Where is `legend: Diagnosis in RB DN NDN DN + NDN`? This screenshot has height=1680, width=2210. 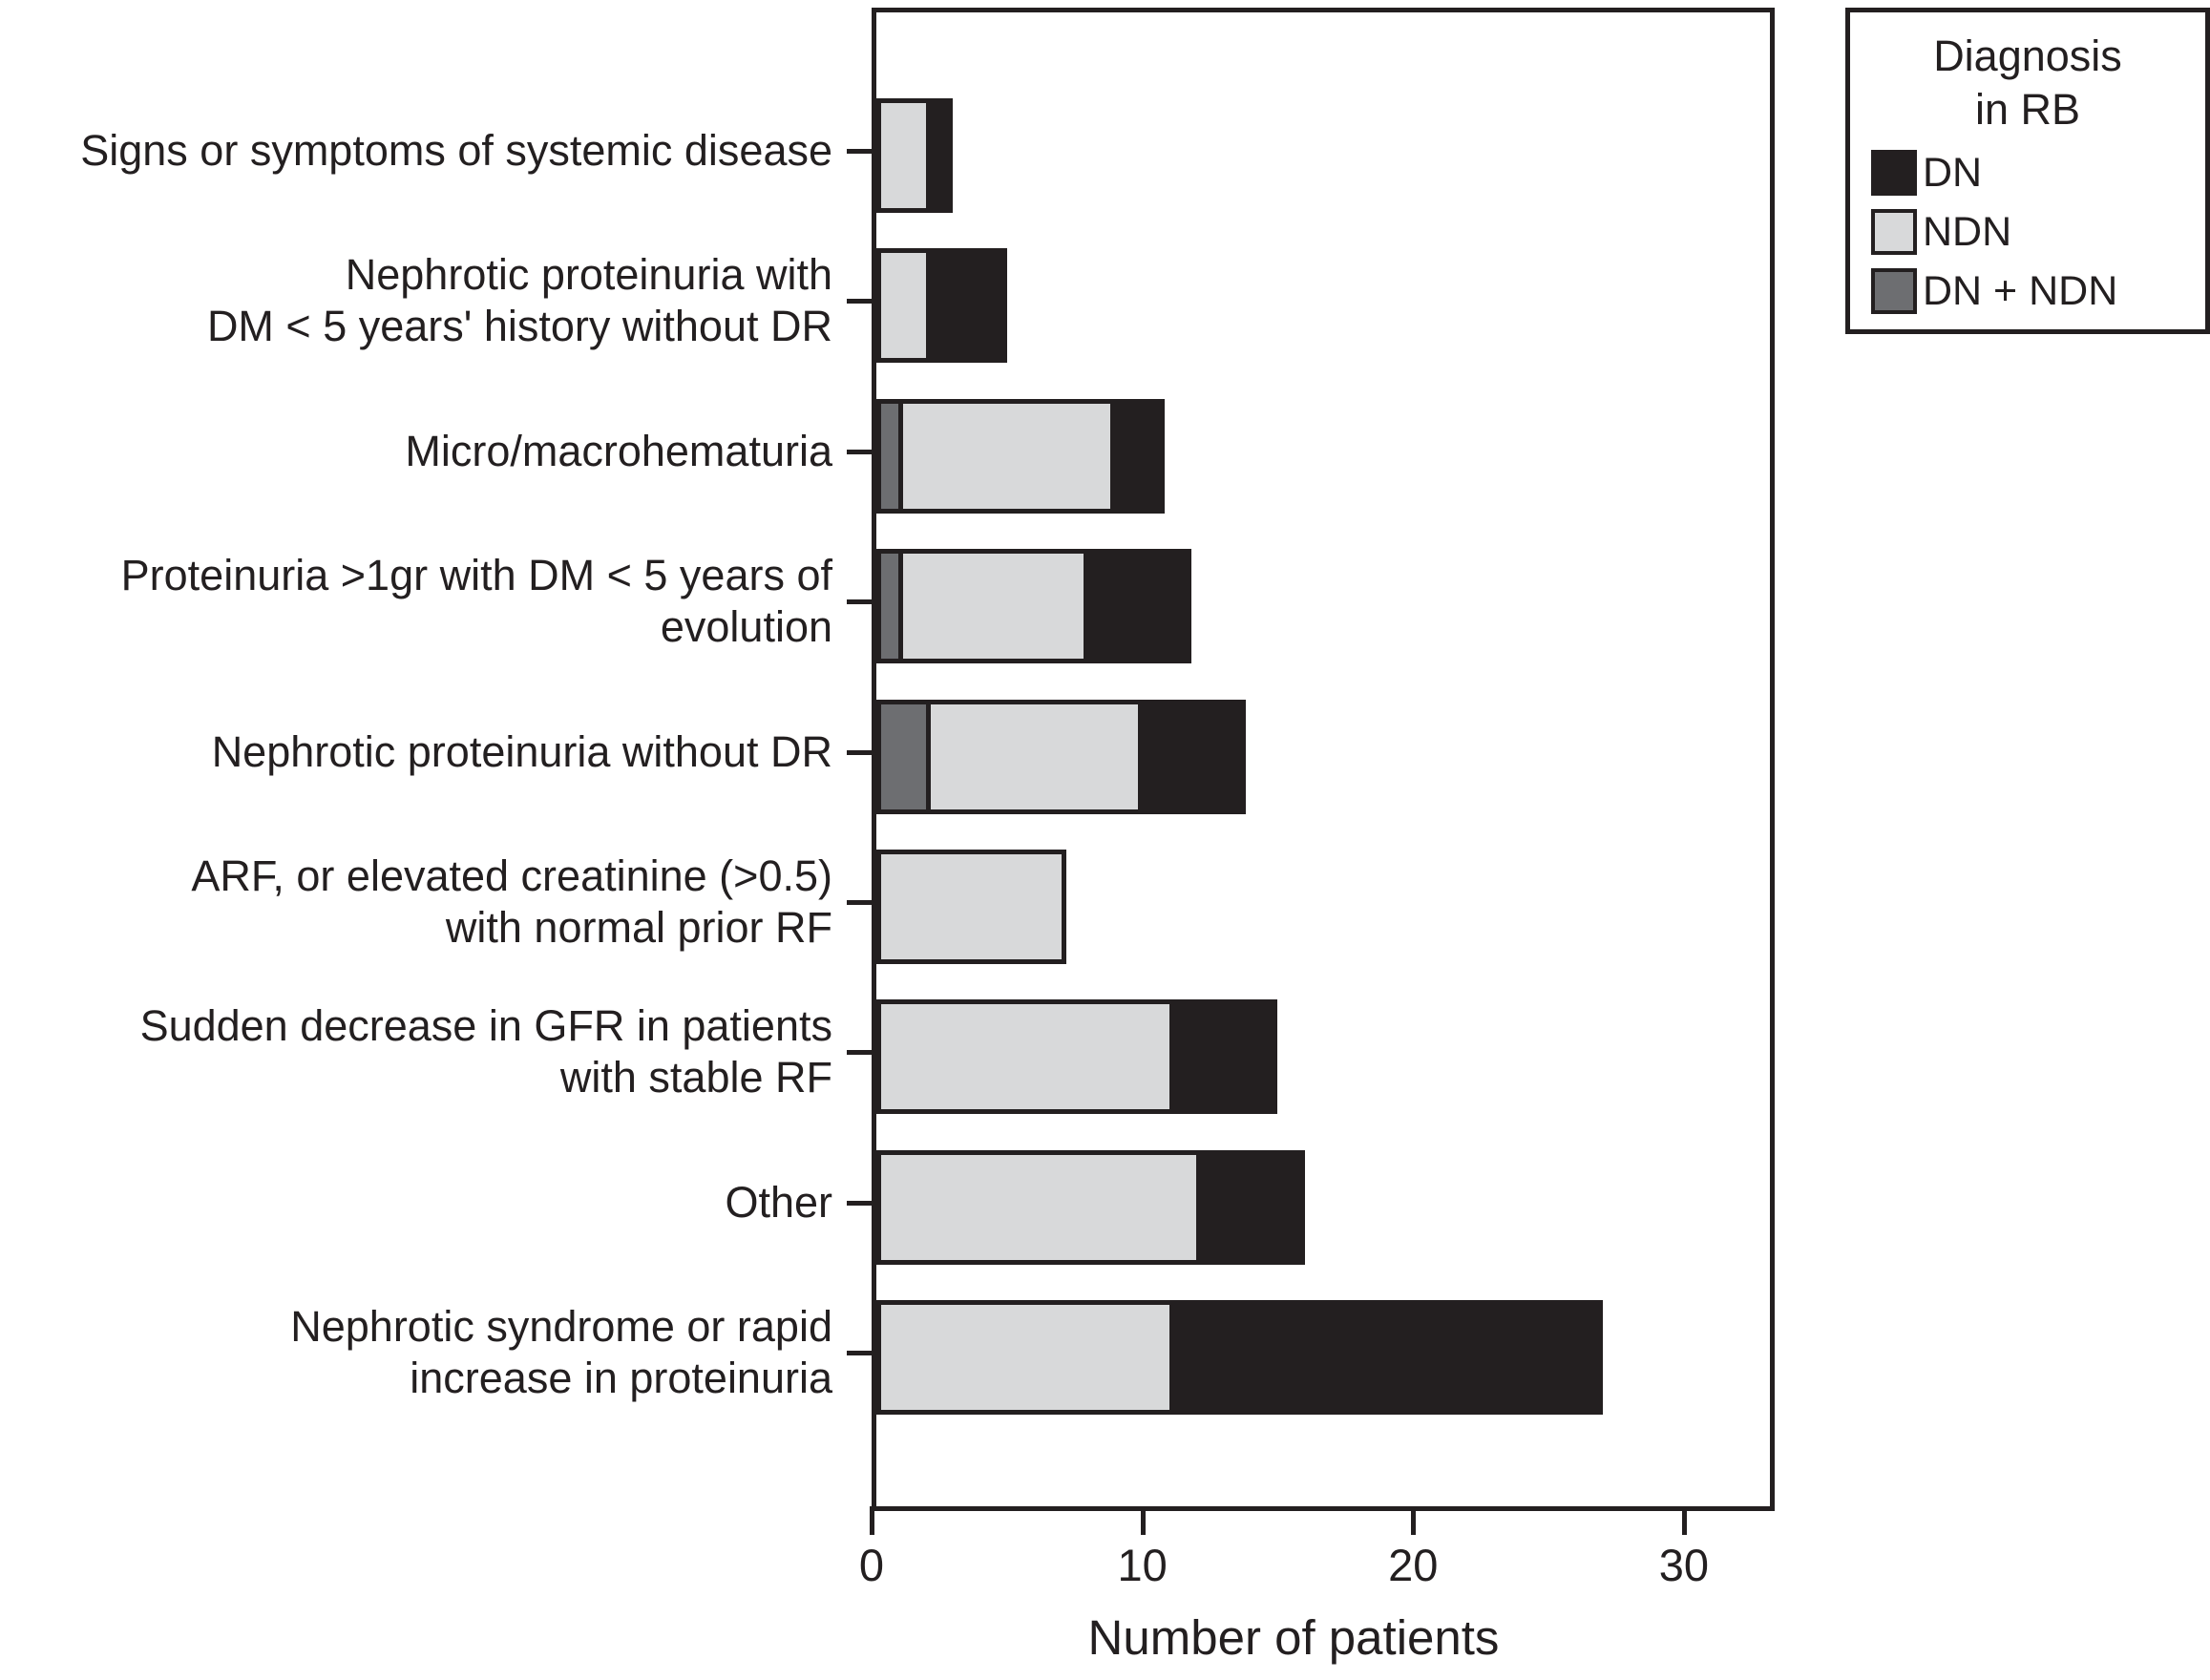
legend: Diagnosis in RB DN NDN DN + NDN is located at coordinates (2027, 171).